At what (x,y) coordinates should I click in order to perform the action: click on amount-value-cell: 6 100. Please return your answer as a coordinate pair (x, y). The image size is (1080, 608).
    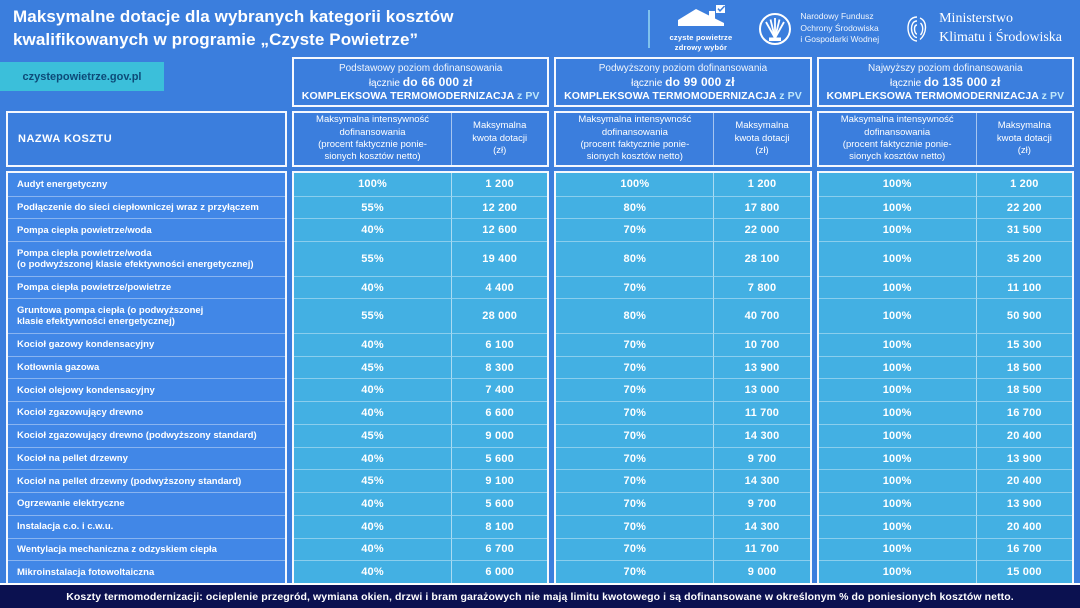
    Looking at the image, I should click on (499, 344).